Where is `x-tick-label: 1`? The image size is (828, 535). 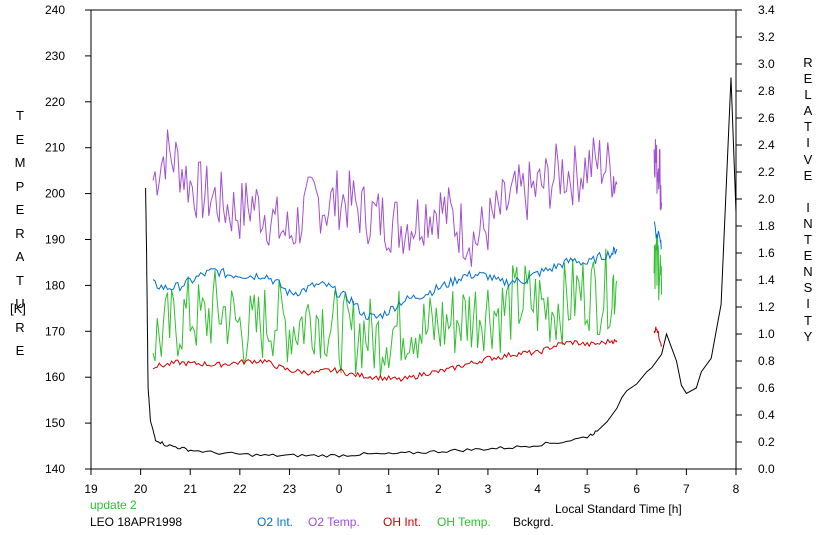
x-tick-label: 1 is located at coordinates (388, 489).